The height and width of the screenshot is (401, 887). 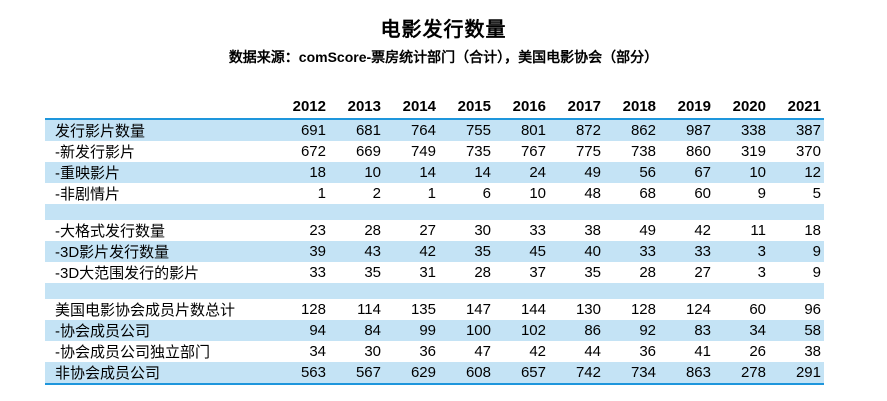 What do you see at coordinates (537, 251) in the screenshot?
I see `value-cell: 45` at bounding box center [537, 251].